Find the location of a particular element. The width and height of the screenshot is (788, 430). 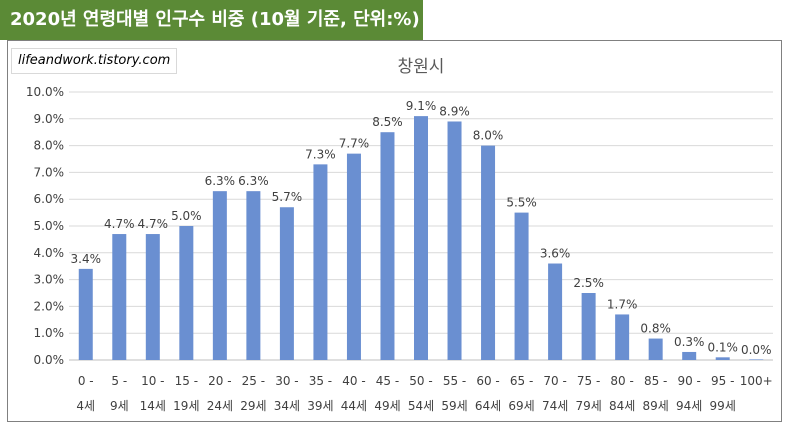

x-tick-label: 85 - is located at coordinates (655, 381).